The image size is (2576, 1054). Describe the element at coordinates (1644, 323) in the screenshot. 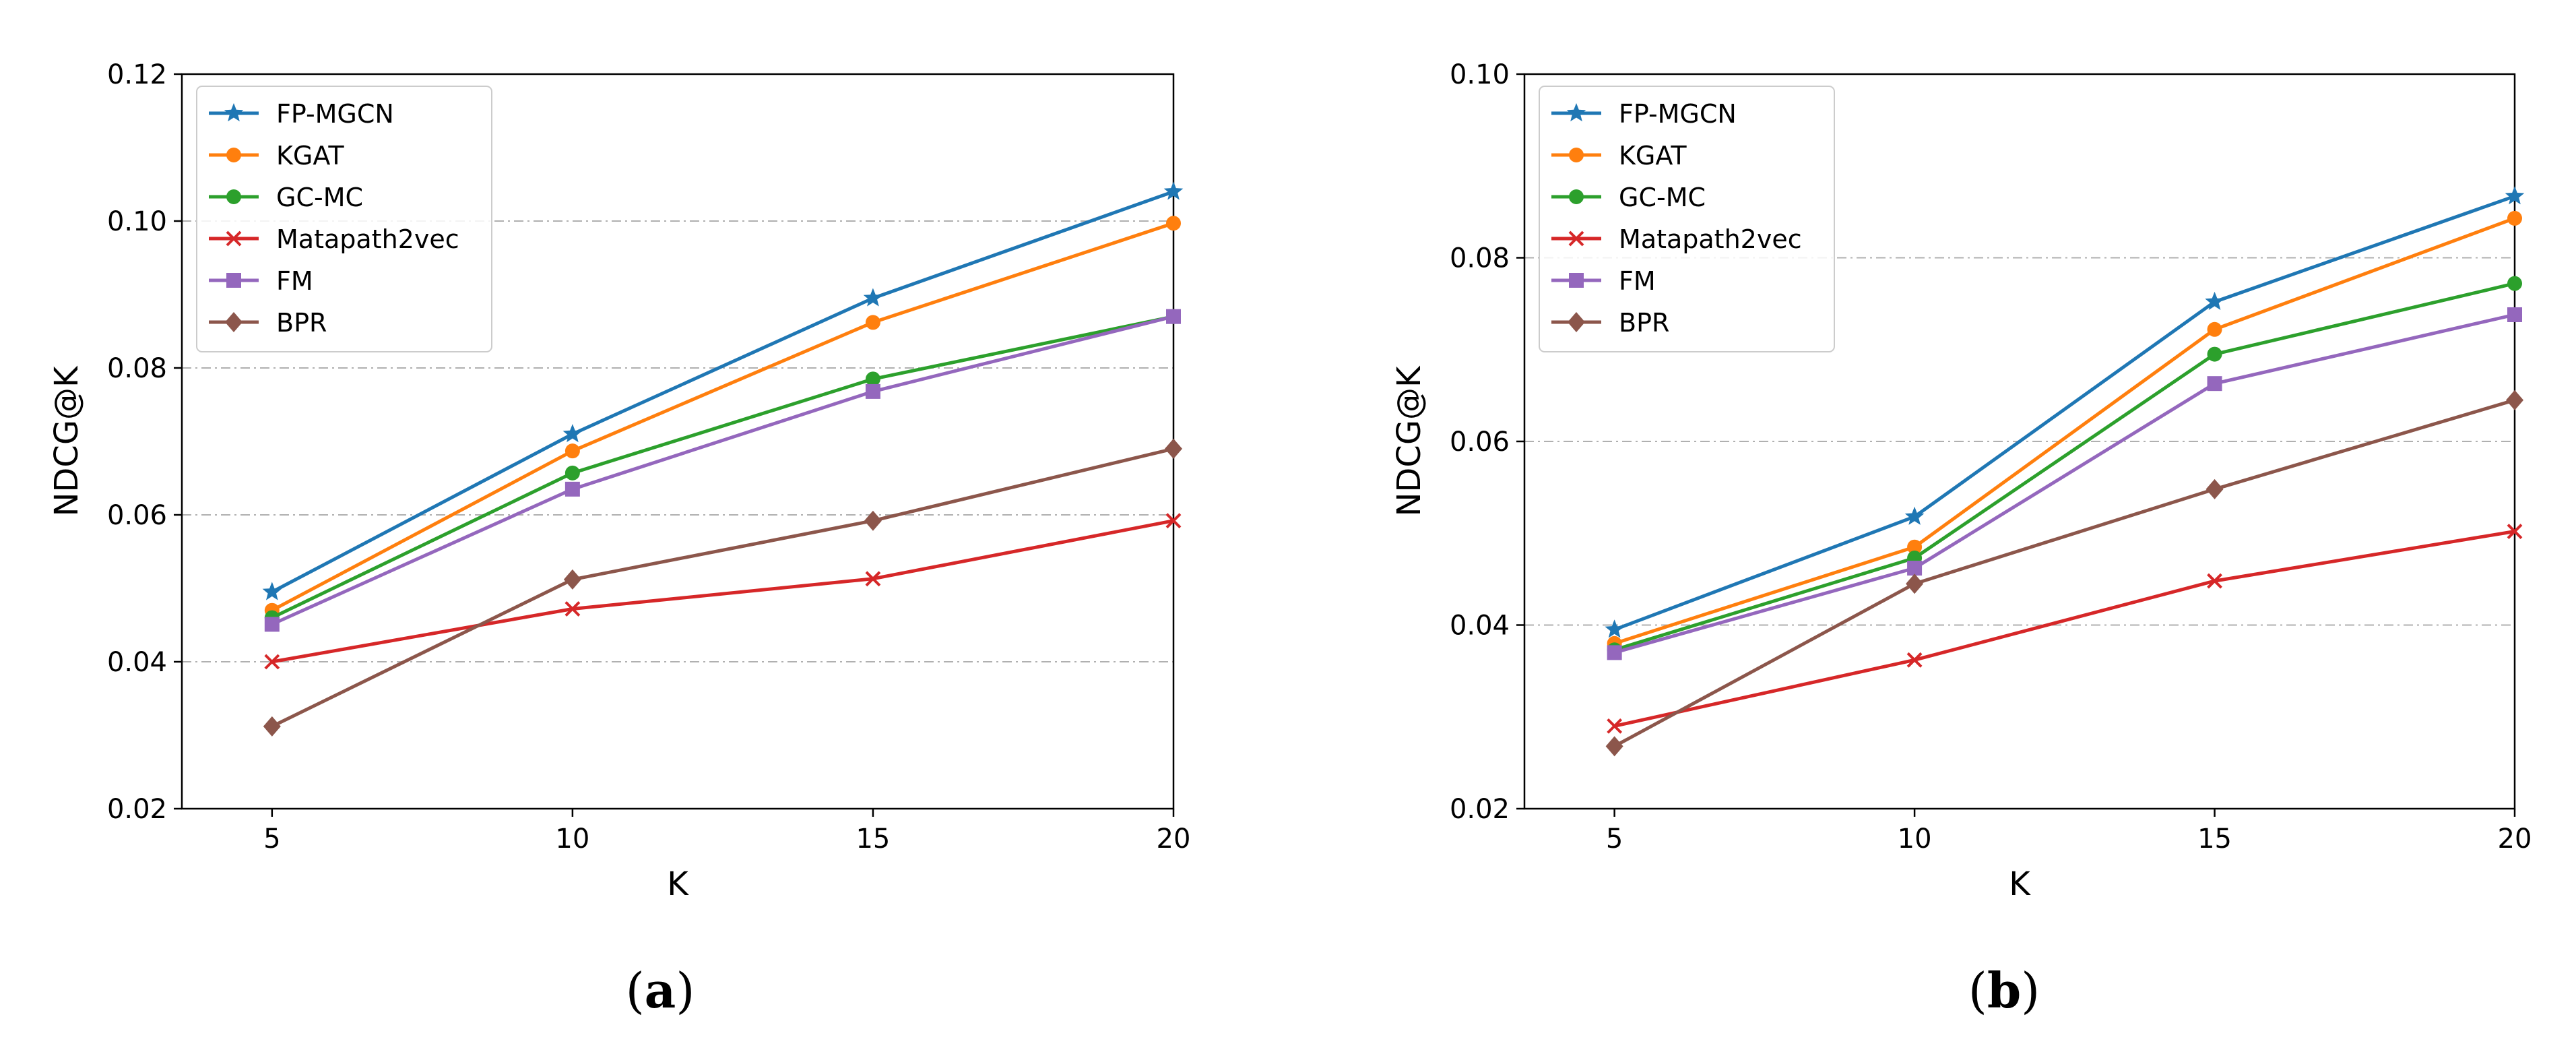

I see `legend-label: BPR` at that location.